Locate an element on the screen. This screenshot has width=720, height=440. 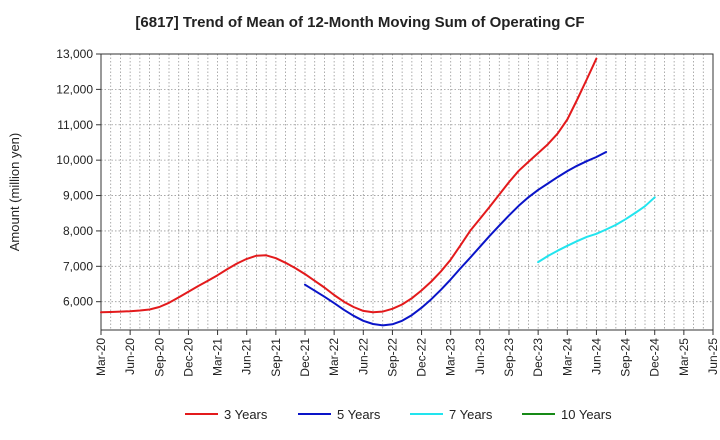
y-tick-label: 13,000 is located at coordinates (74, 54).